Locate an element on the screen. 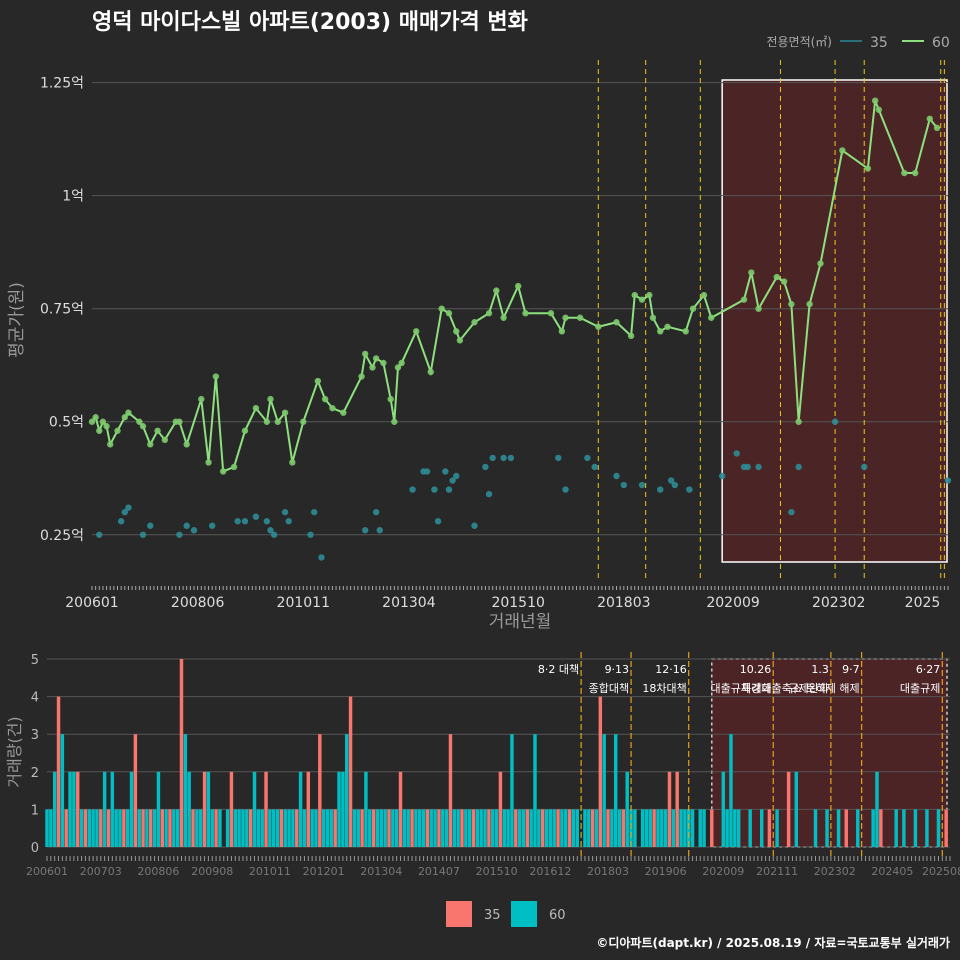 The height and width of the screenshot is (960, 960). policy-annotation-label: 규제완화 is located at coordinates (808, 688).